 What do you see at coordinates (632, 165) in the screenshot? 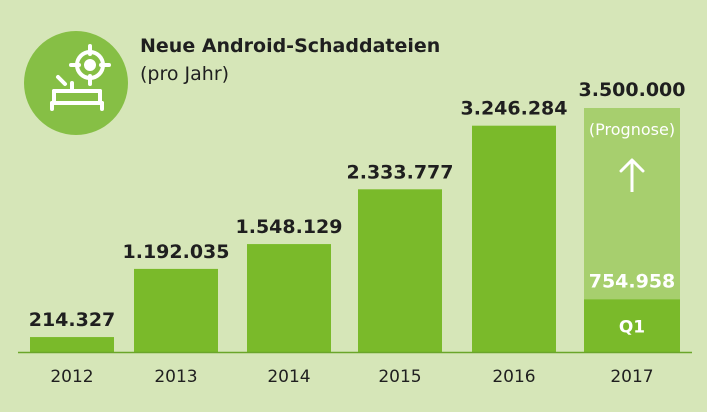
I see `arrow-up-head` at bounding box center [632, 165].